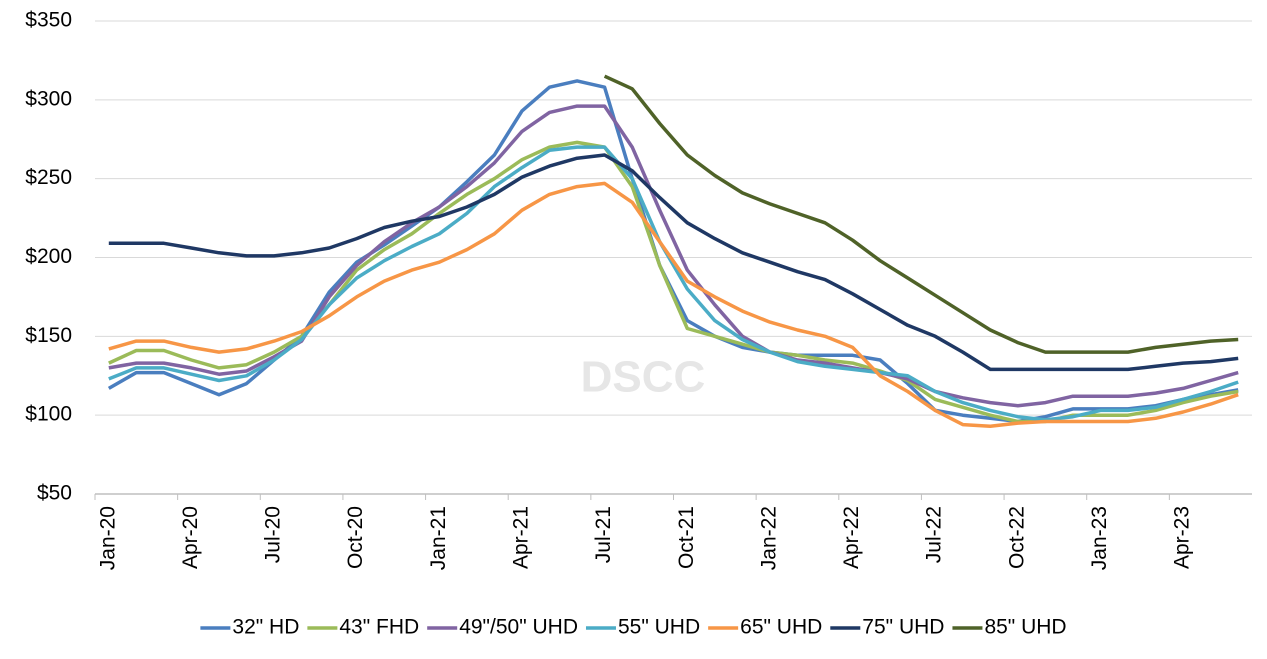  I want to click on x-tick-label: Jan-20, so click(107, 538).